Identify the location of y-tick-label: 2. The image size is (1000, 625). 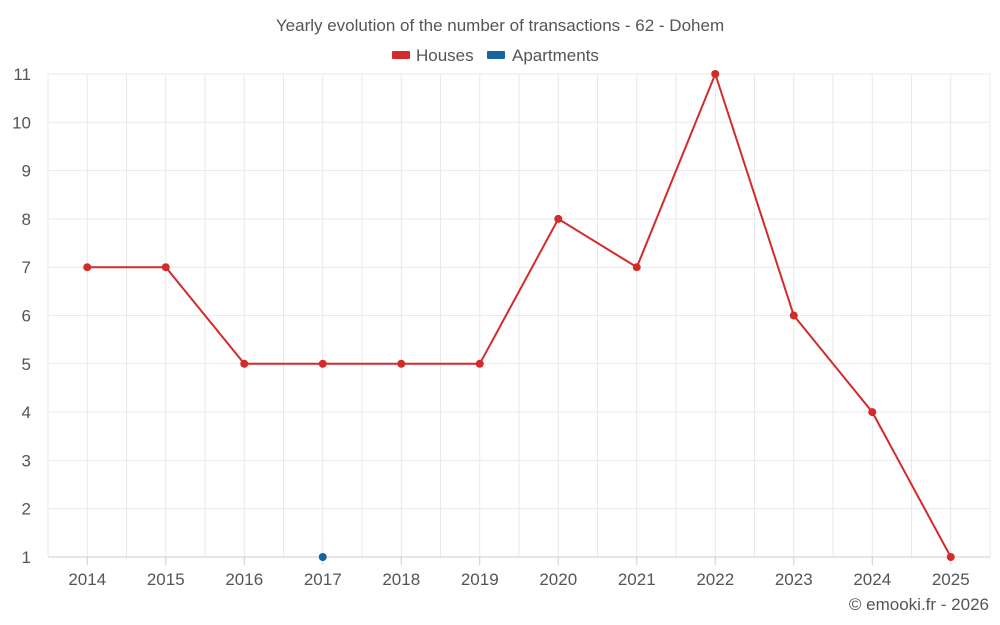
(26, 509).